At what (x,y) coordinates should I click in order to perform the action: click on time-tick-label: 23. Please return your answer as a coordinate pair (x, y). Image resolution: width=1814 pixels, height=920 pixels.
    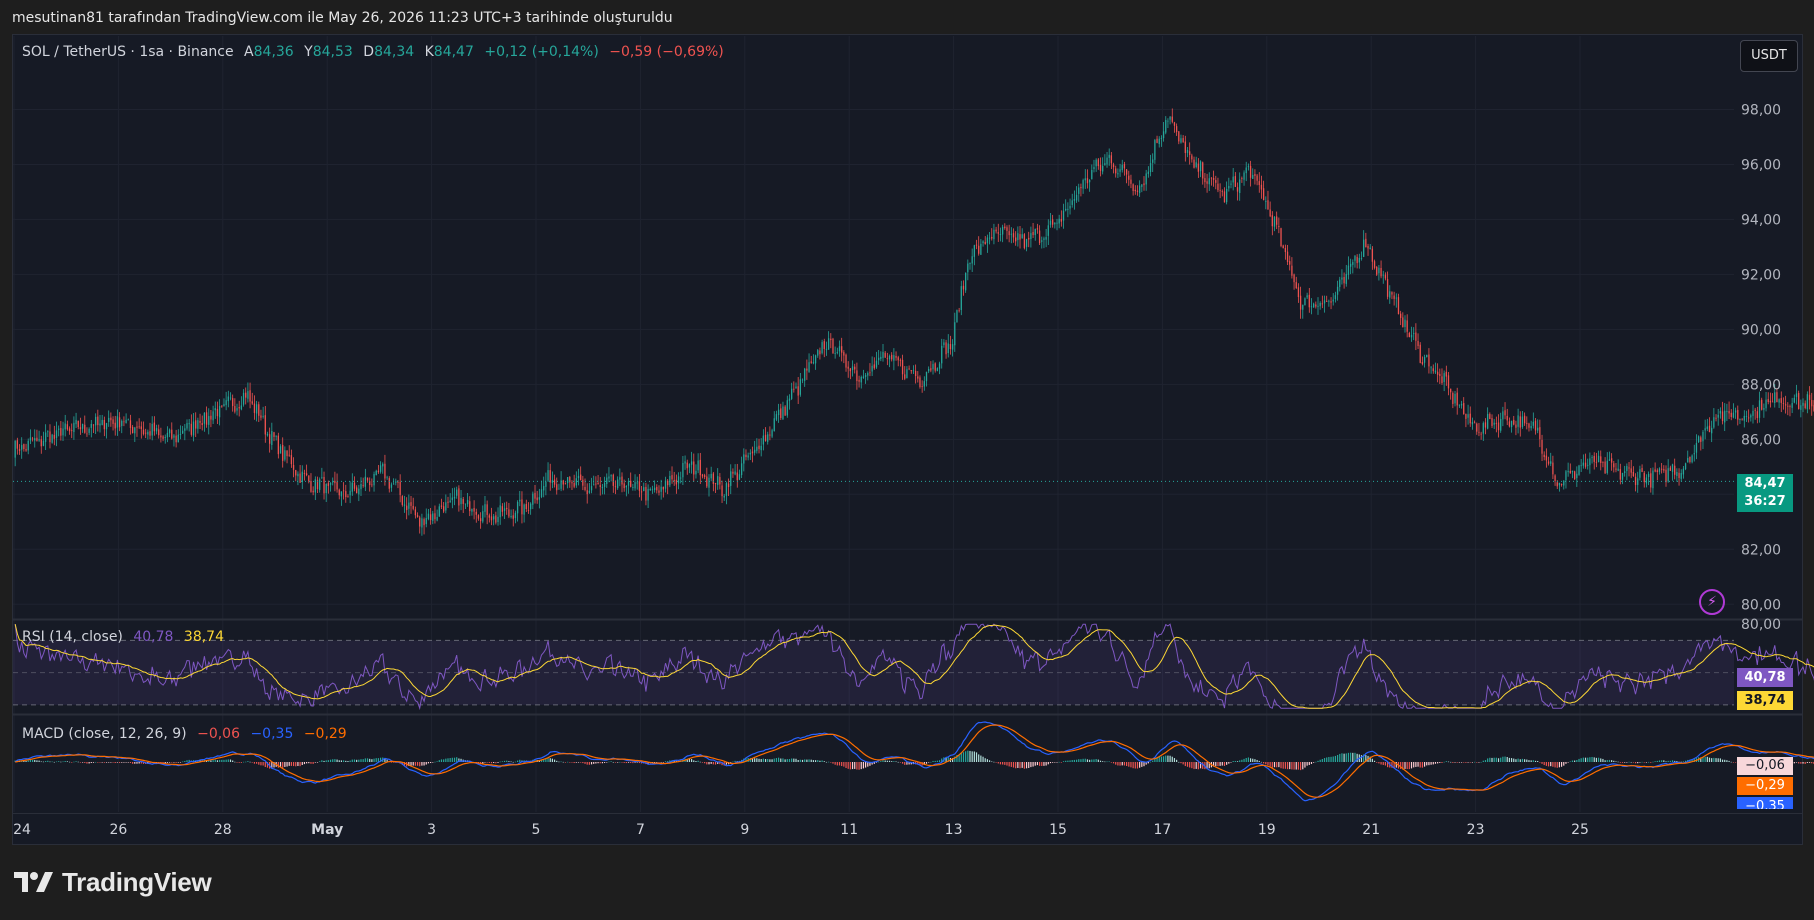
    Looking at the image, I should click on (1476, 830).